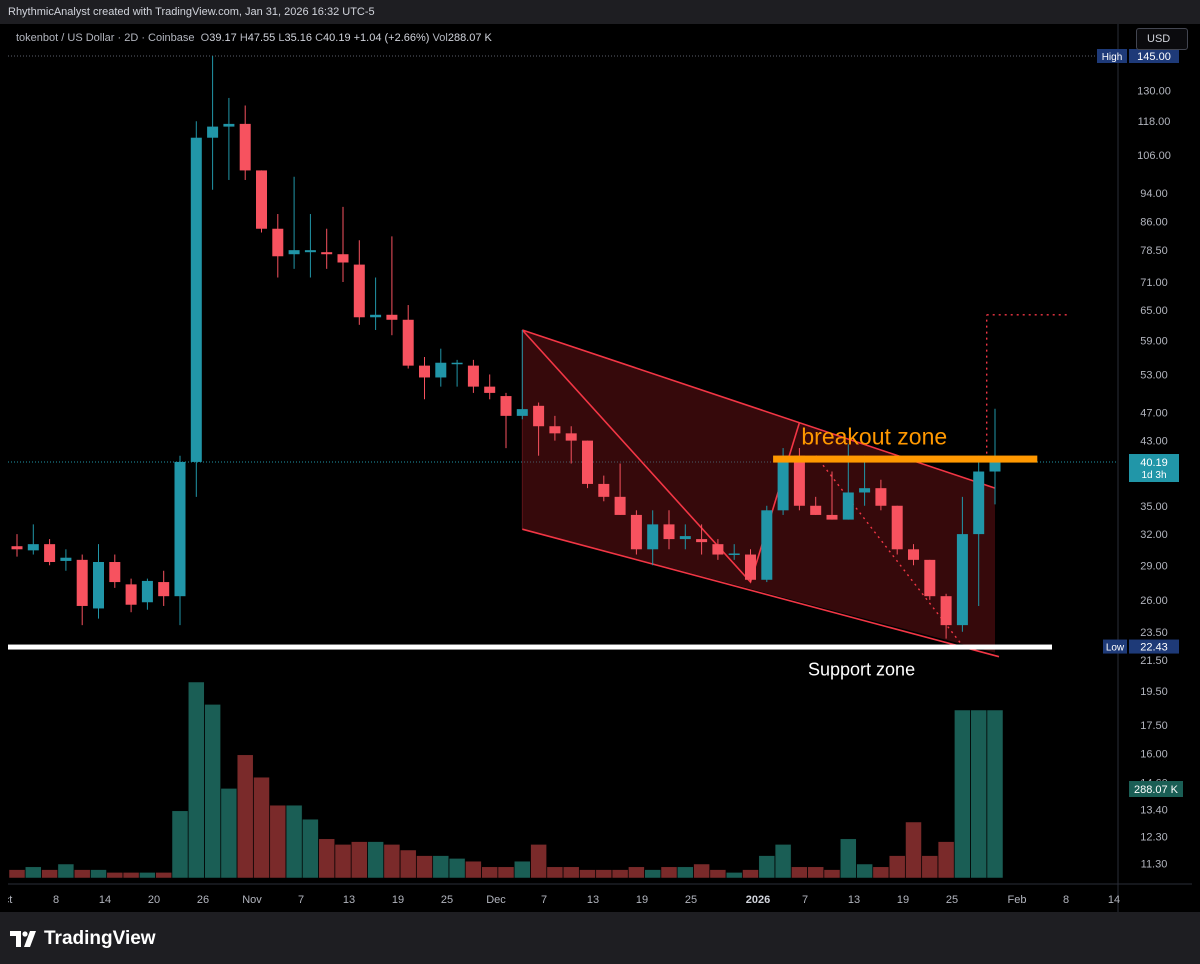  What do you see at coordinates (1154, 754) in the screenshot?
I see `price-tick-label: 16.00` at bounding box center [1154, 754].